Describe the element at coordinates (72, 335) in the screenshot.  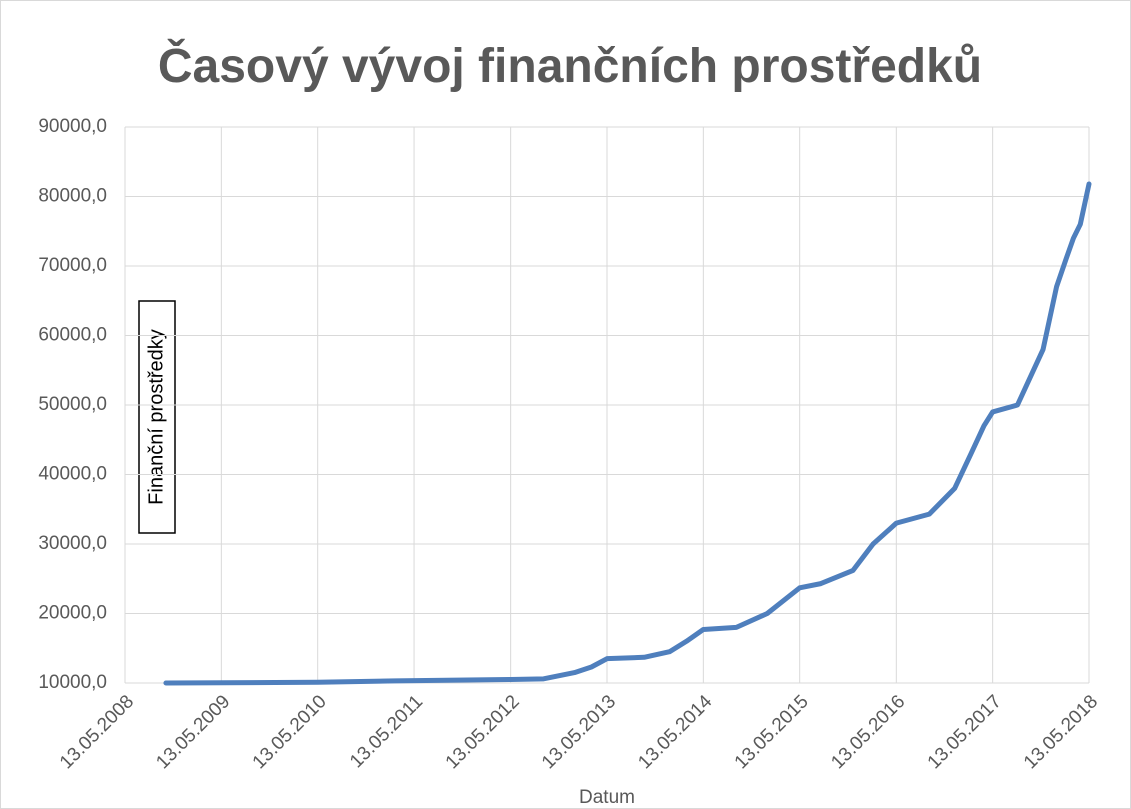
I see `y-tick-label: 60000,0` at that location.